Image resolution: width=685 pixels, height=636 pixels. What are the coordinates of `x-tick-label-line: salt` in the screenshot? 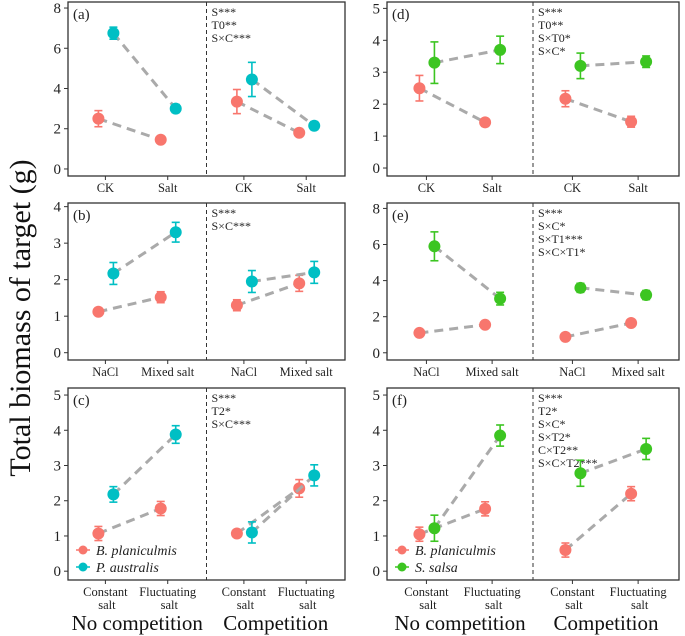 It's located at (572, 605).